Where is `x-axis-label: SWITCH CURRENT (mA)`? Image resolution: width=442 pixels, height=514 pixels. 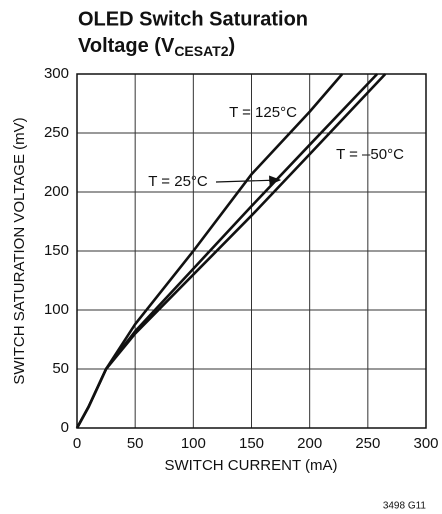
x-axis-label: SWITCH CURRENT (mA) is located at coordinates (250, 465).